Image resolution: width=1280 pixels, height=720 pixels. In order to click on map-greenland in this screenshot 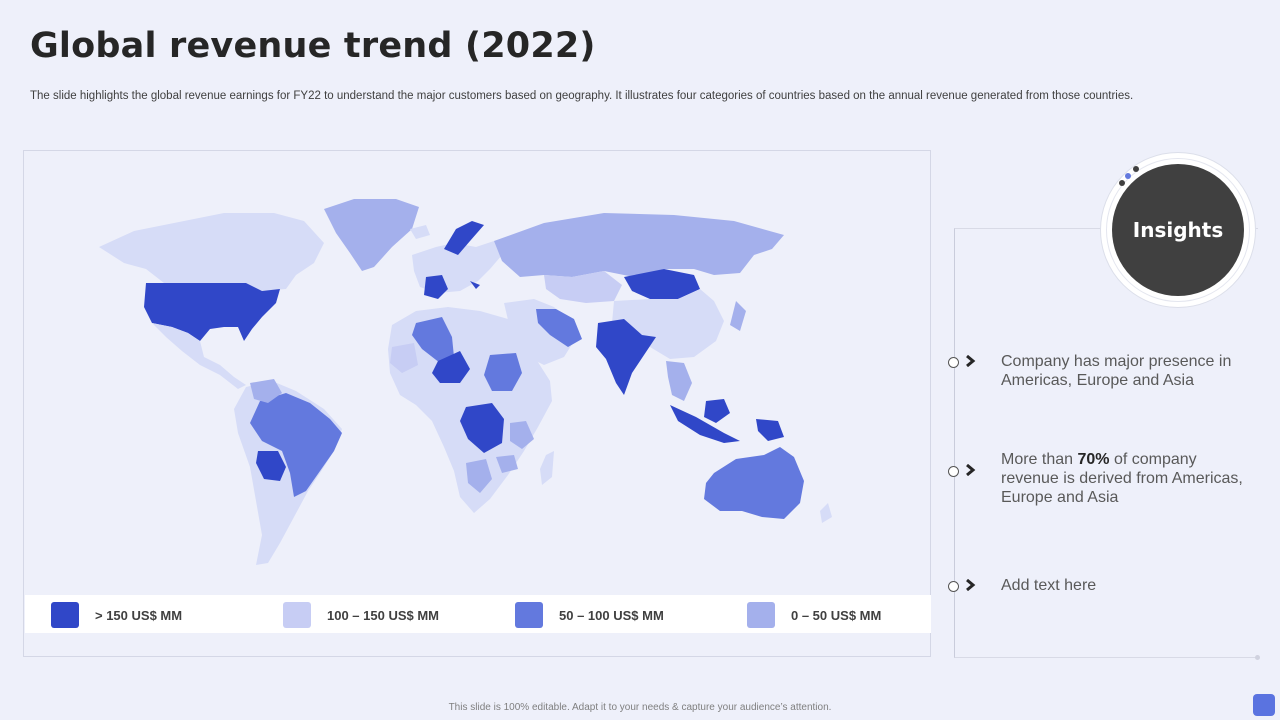, I will do `click(371, 235)`.